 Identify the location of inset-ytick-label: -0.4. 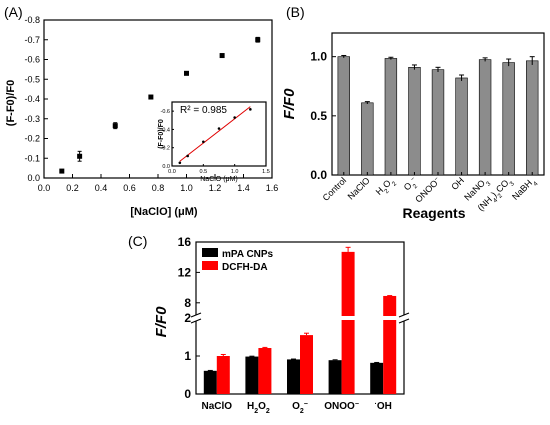
(165, 130).